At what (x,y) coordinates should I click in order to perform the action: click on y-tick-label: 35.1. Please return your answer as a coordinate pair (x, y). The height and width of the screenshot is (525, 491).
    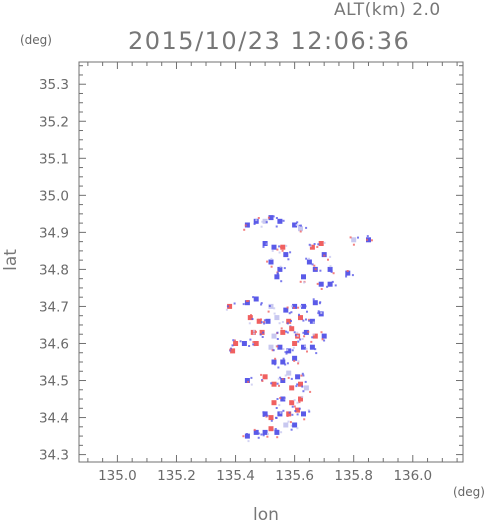
    Looking at the image, I should click on (54, 159).